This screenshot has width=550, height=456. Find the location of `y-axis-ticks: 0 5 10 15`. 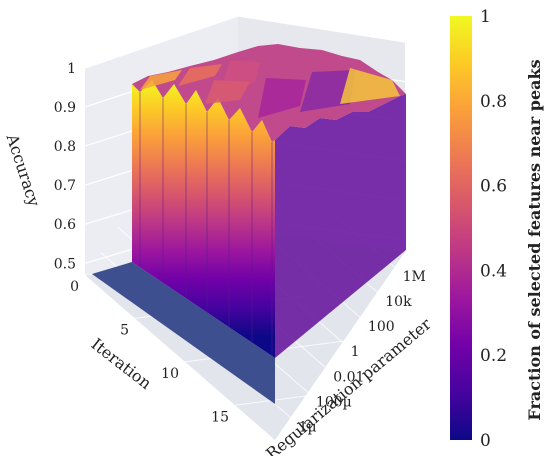

y-axis-ticks: 0 5 10 15 is located at coordinates (149, 352).